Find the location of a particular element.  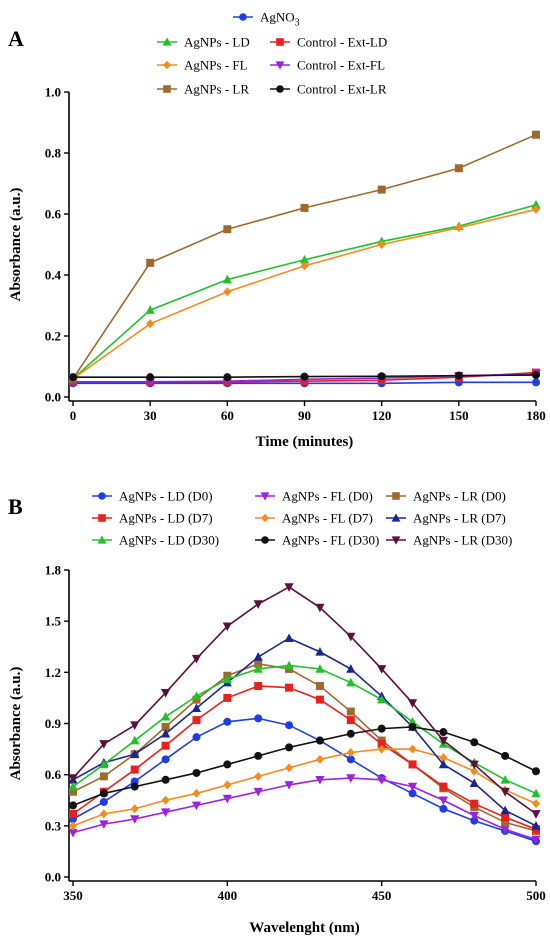

y-tick-label: 1.8 is located at coordinates (53, 570).